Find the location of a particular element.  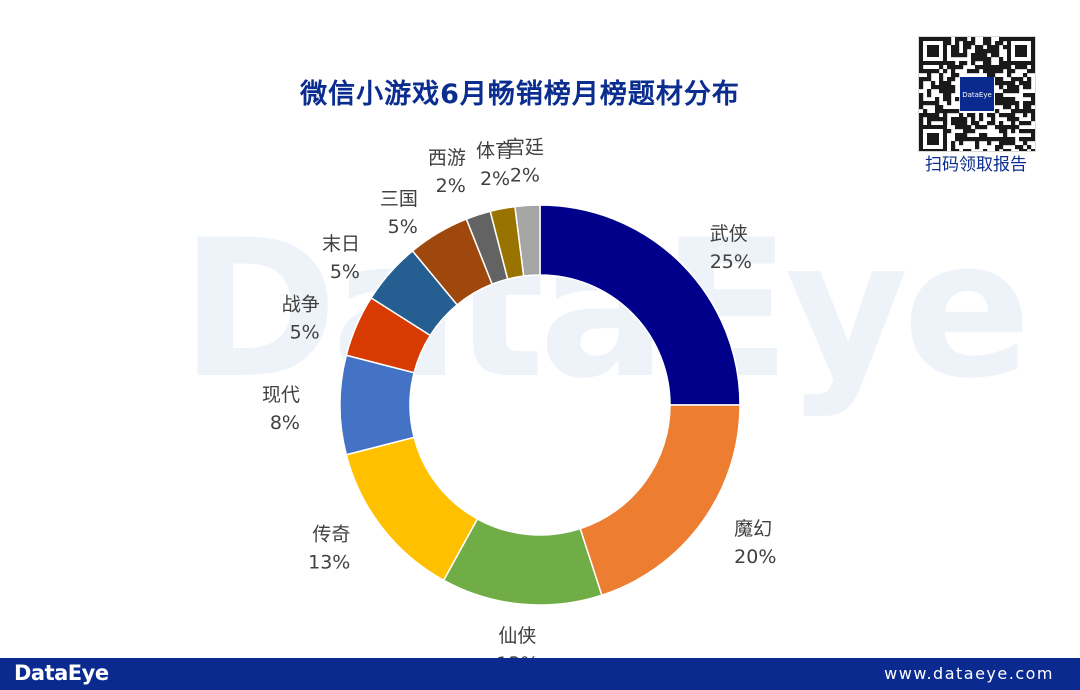

slice-value-label: 25% is located at coordinates (731, 262).